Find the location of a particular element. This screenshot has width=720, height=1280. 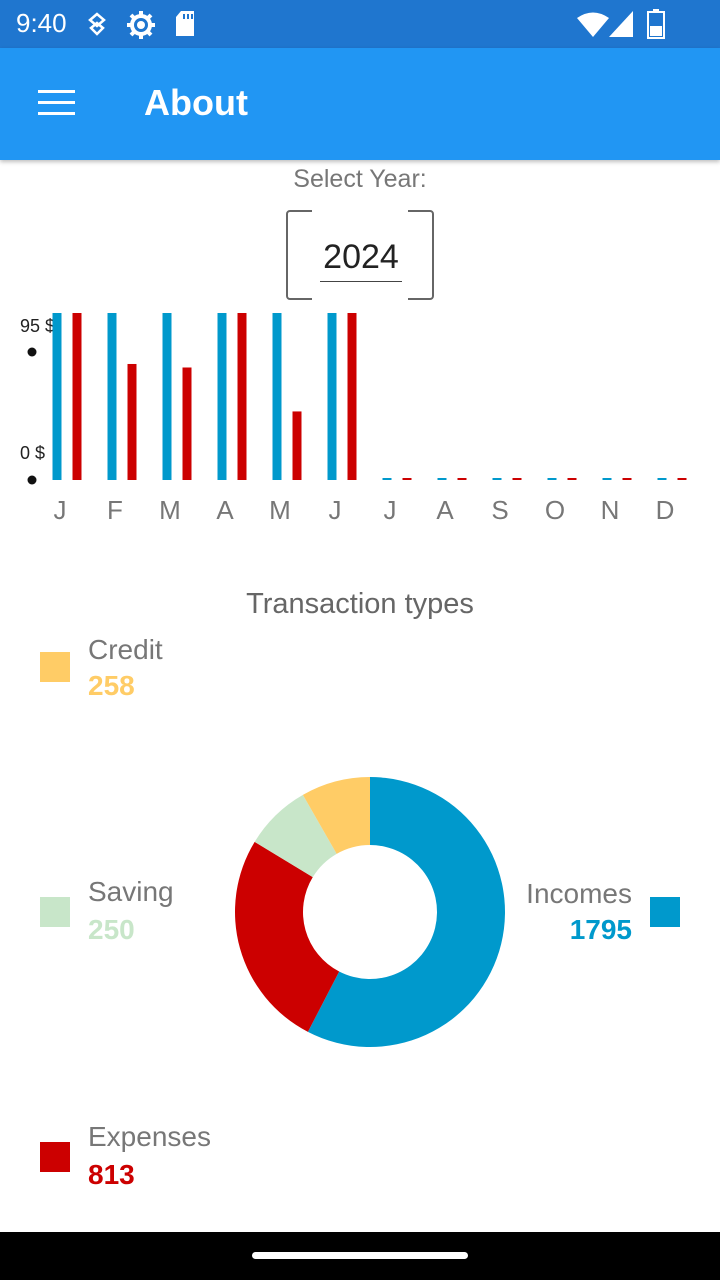

year-picker: 2024 is located at coordinates (360, 256).